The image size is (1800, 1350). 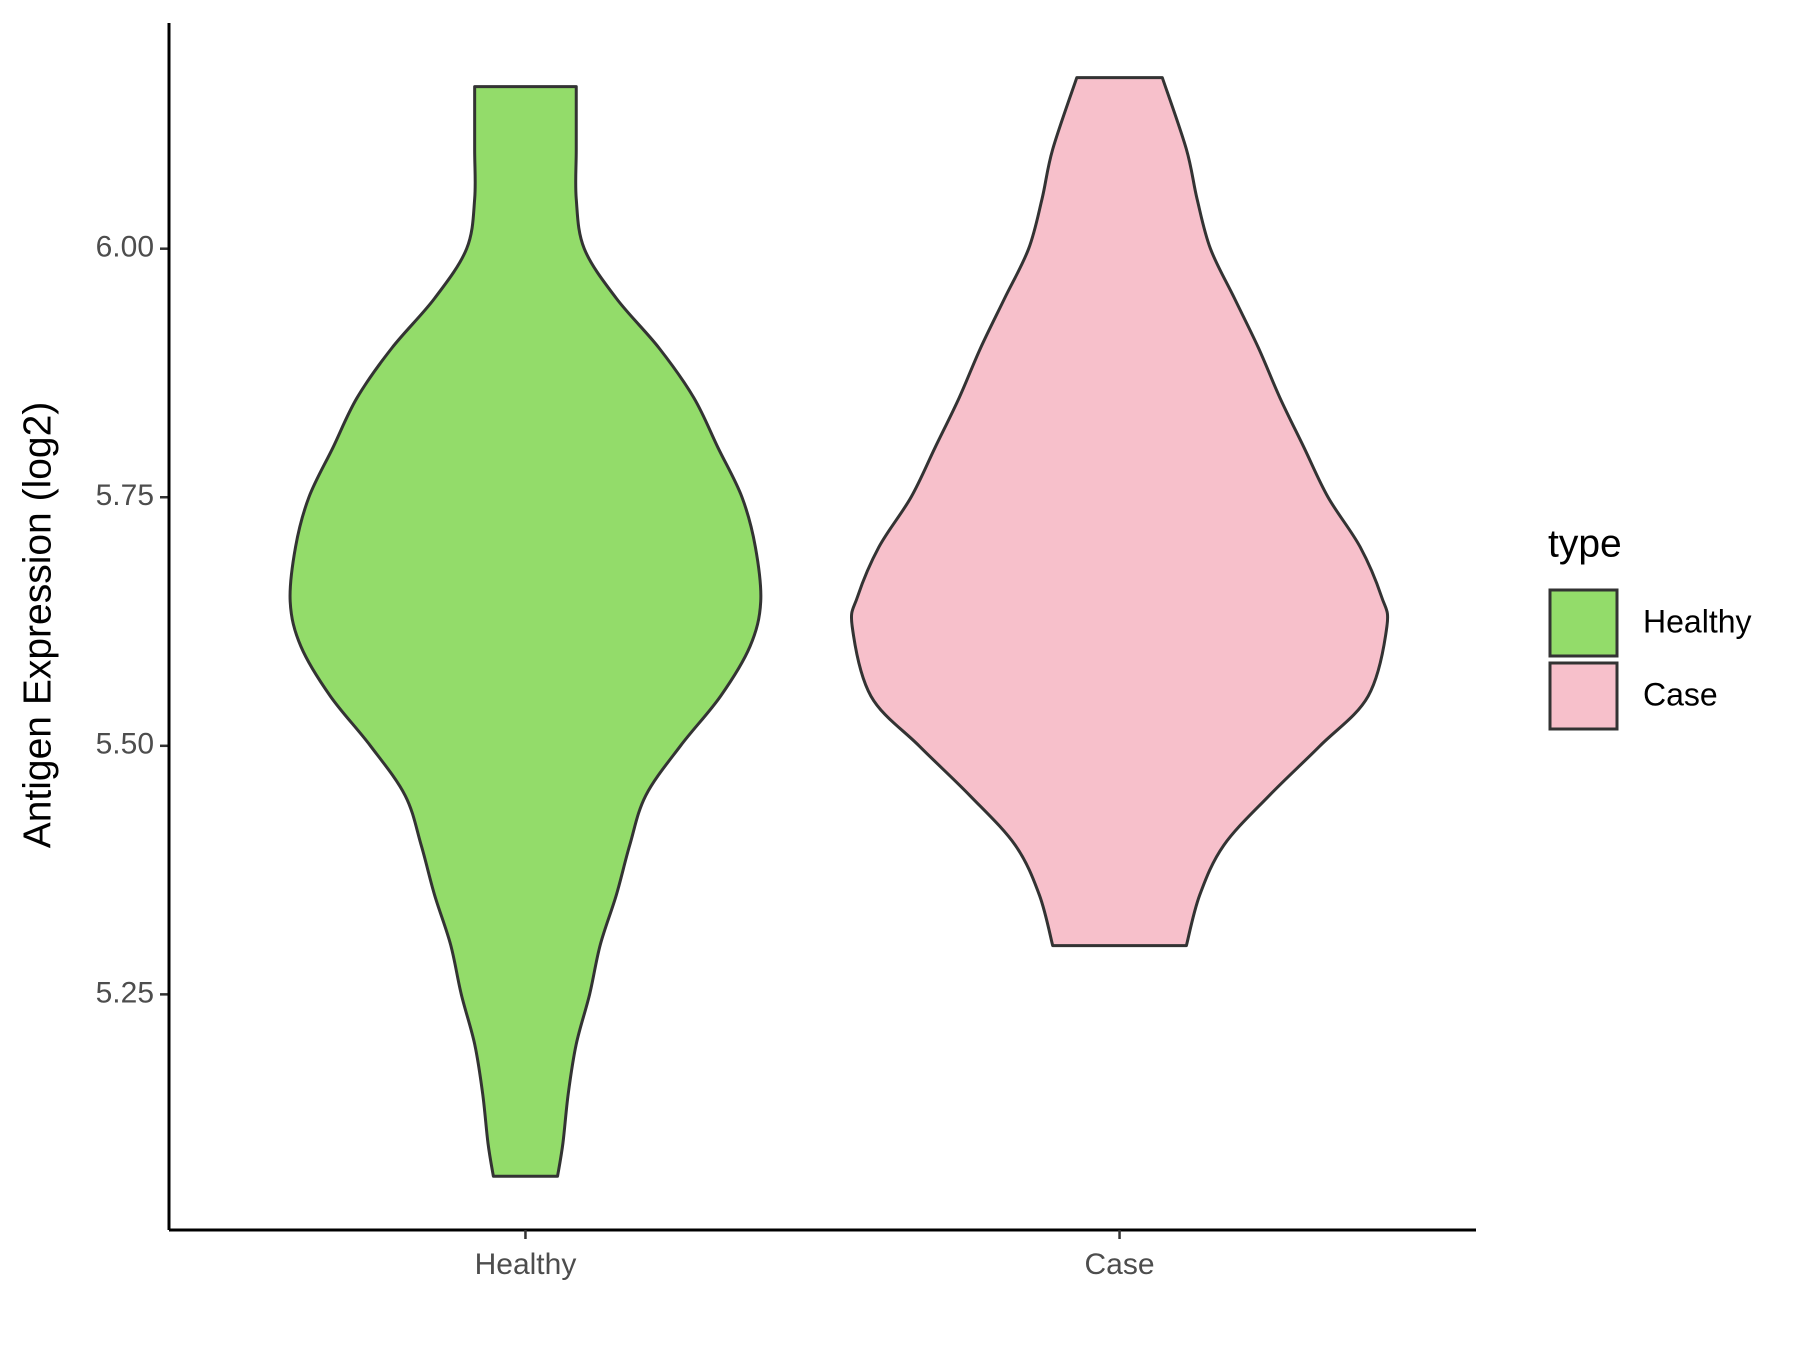 What do you see at coordinates (125, 992) in the screenshot?
I see `y-tick-label: 5.25` at bounding box center [125, 992].